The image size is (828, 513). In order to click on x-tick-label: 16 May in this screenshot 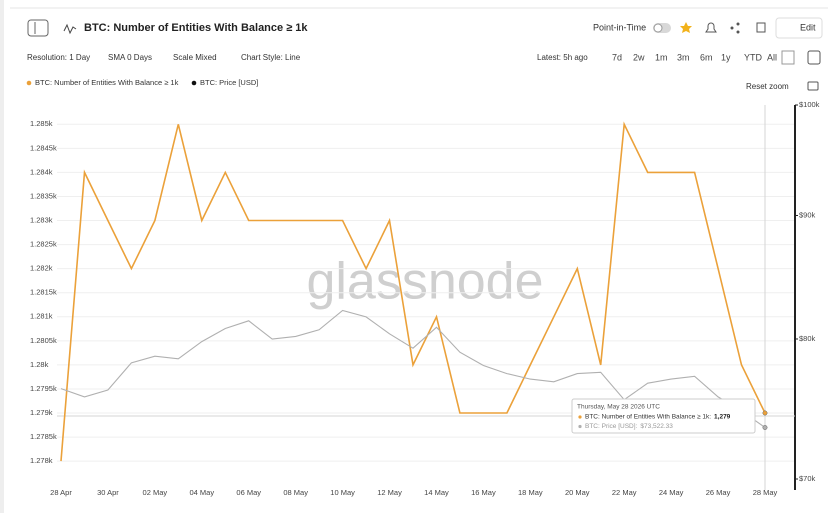, I will do `click(483, 492)`.